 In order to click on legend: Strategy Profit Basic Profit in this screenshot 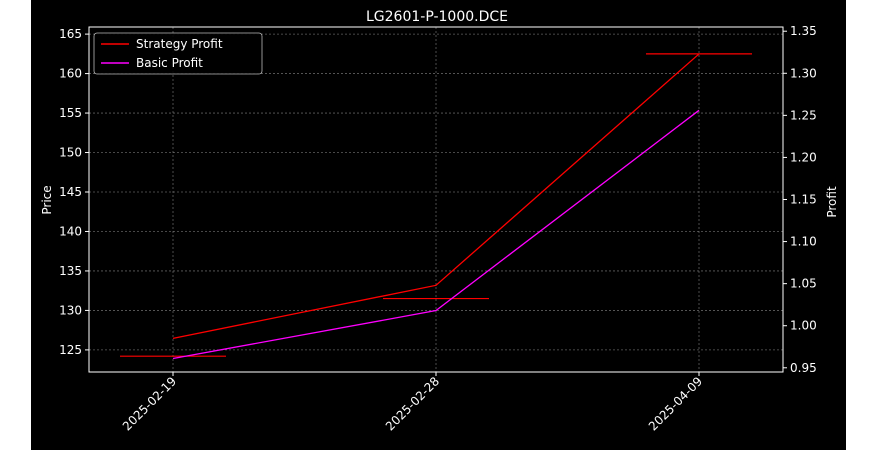, I will do `click(178, 53)`.